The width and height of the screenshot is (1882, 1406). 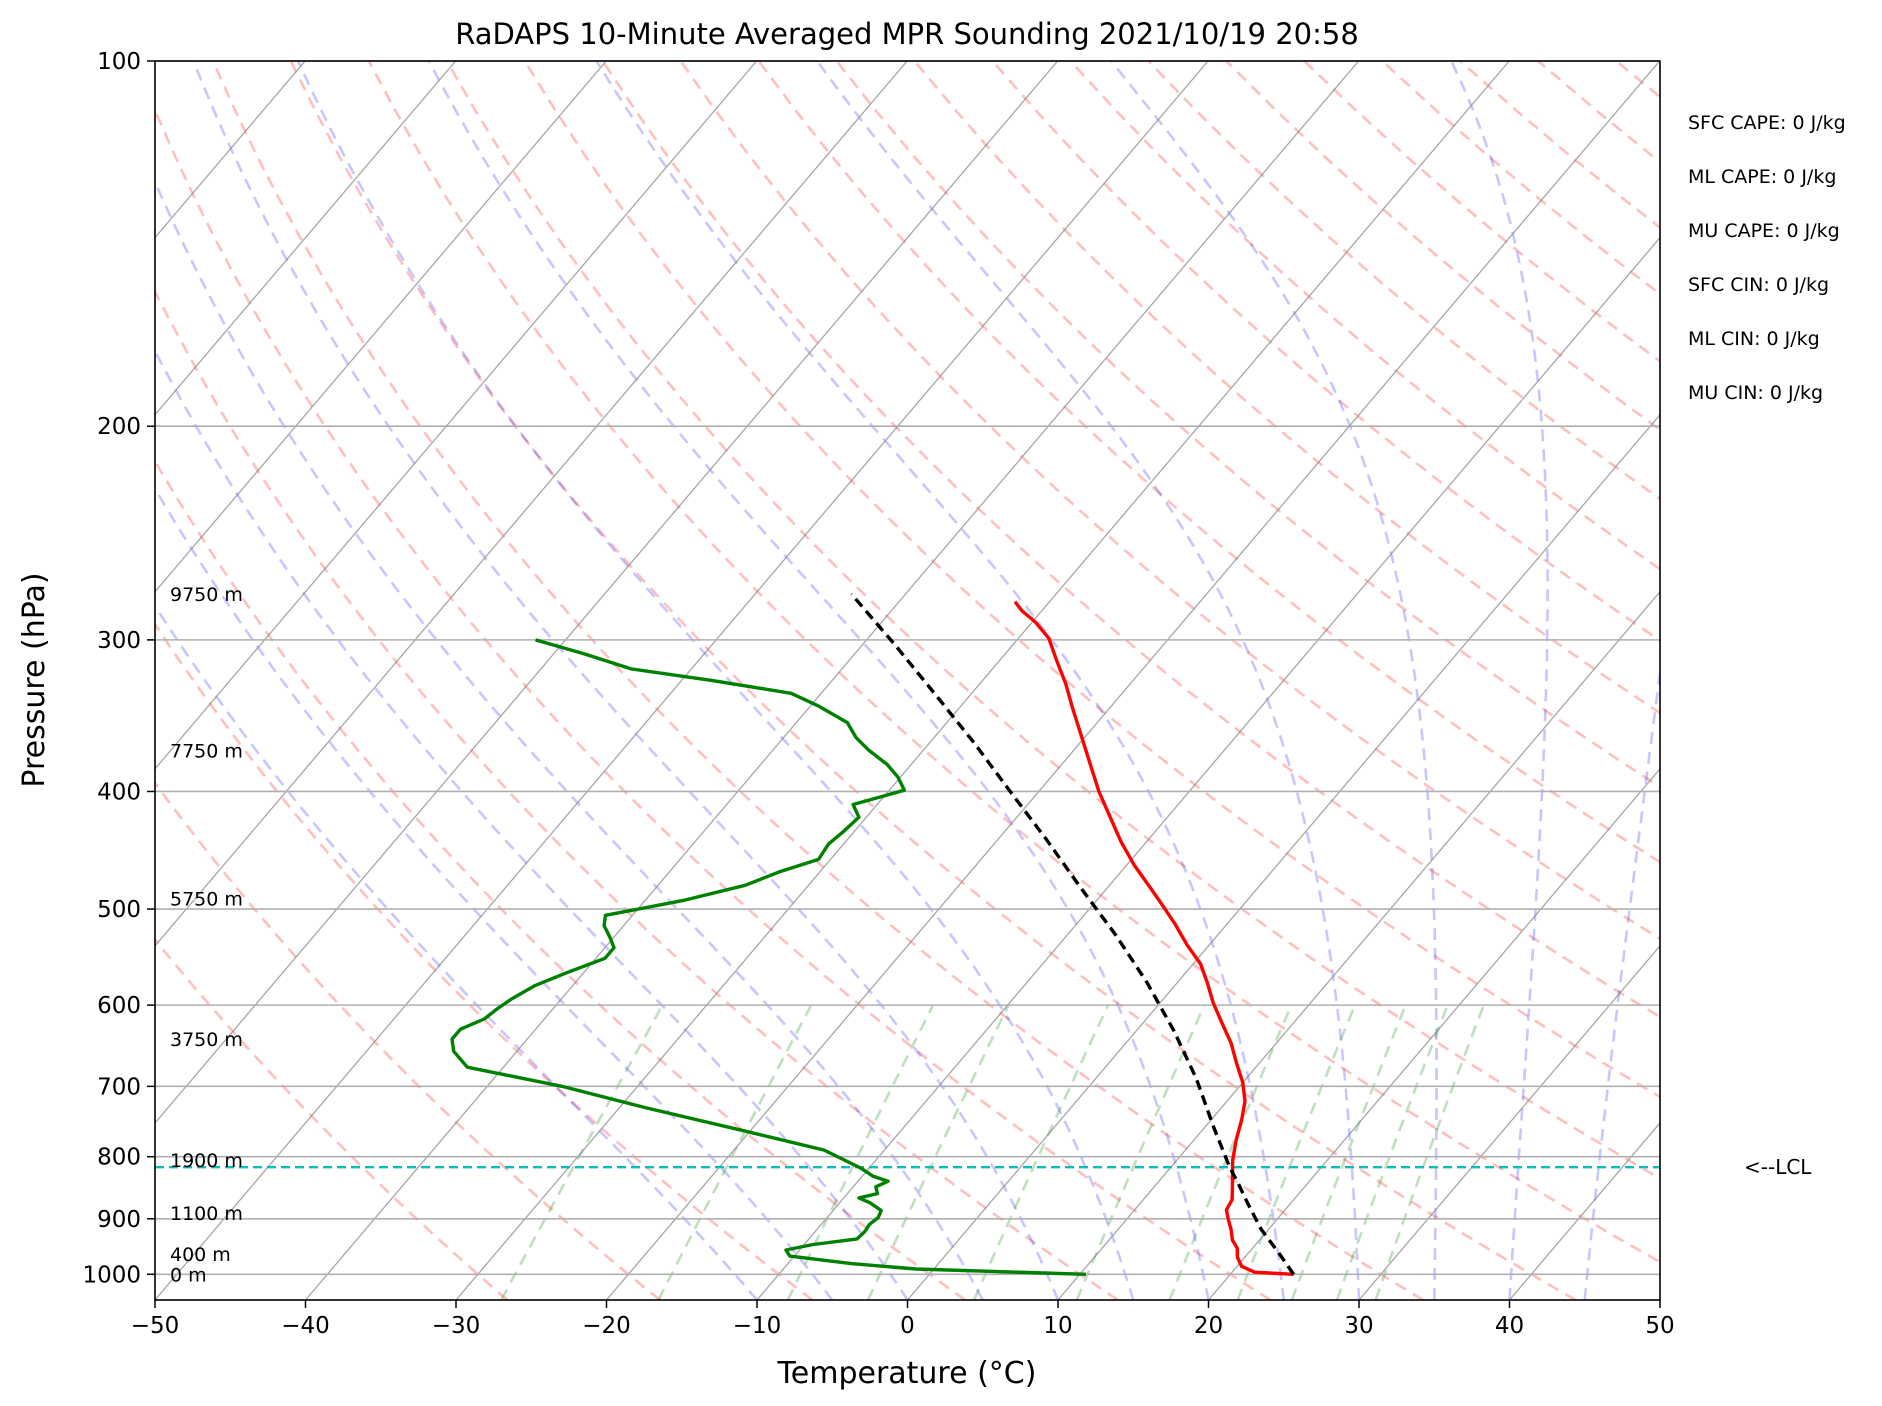 What do you see at coordinates (206, 595) in the screenshot?
I see `height-label: 9750 m` at bounding box center [206, 595].